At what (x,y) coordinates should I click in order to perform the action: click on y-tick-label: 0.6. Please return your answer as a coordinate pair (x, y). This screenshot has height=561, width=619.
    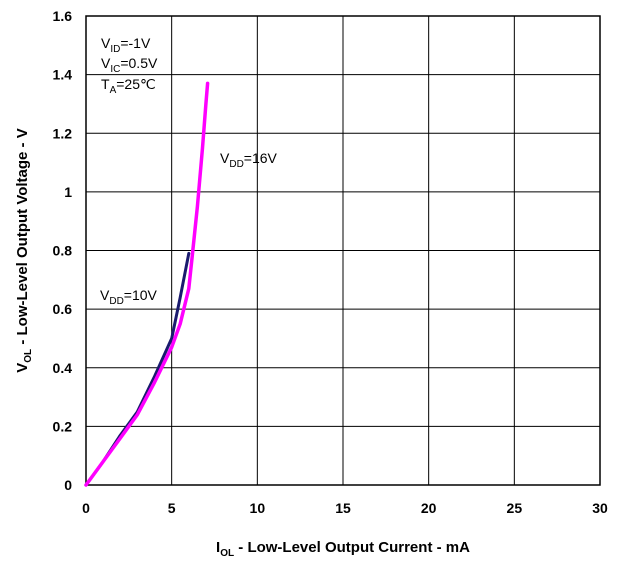
    Looking at the image, I should click on (63, 309).